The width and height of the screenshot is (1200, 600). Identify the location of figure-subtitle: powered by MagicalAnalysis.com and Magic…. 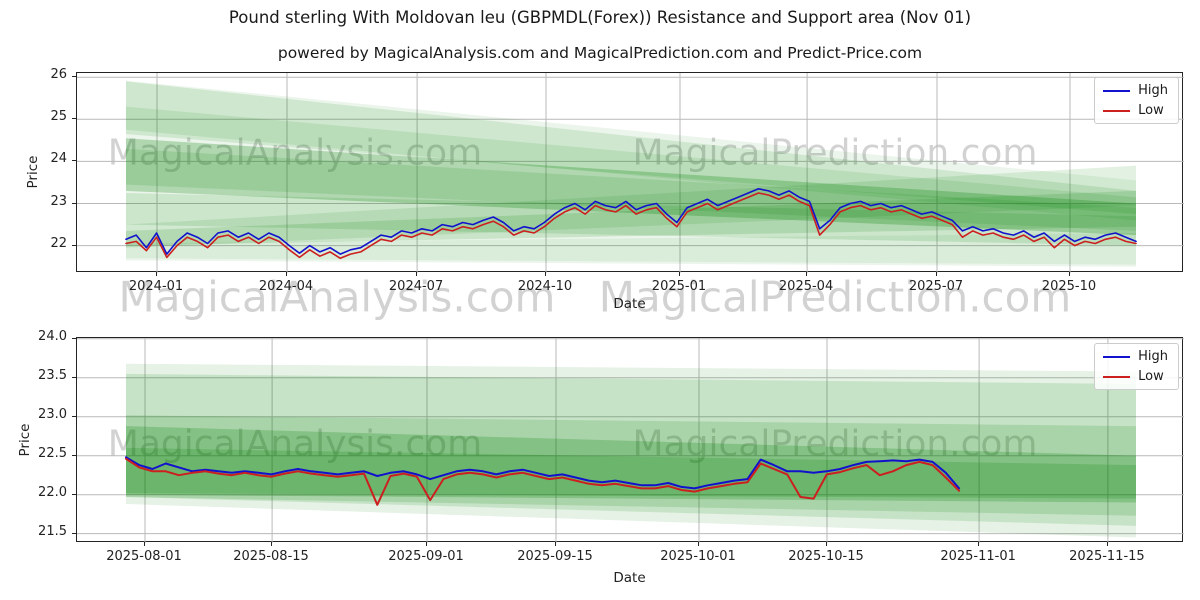
(600, 53).